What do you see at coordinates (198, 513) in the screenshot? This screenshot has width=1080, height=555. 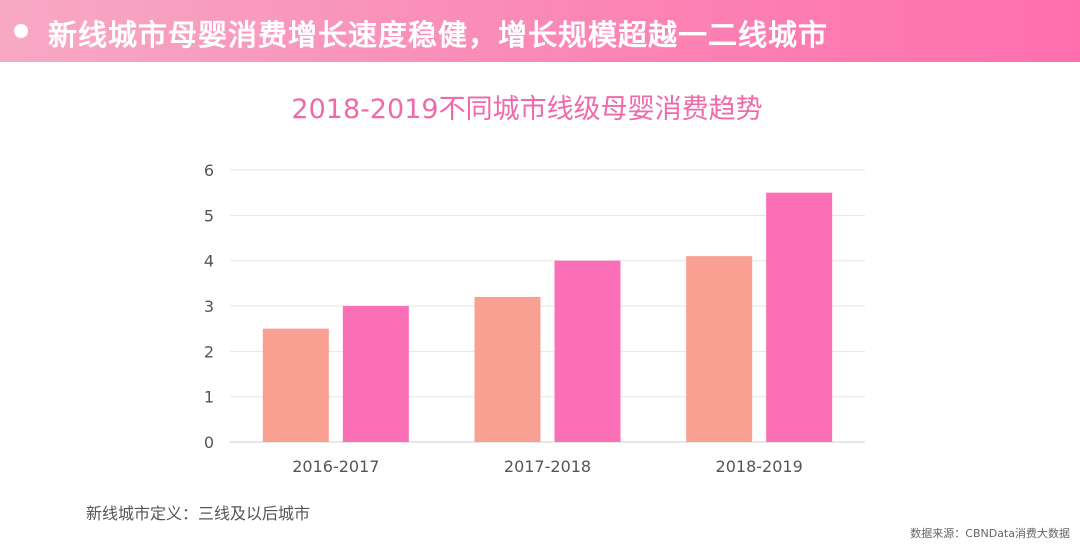 I see `definition-note: 新线城市定义：三线及以后城市` at bounding box center [198, 513].